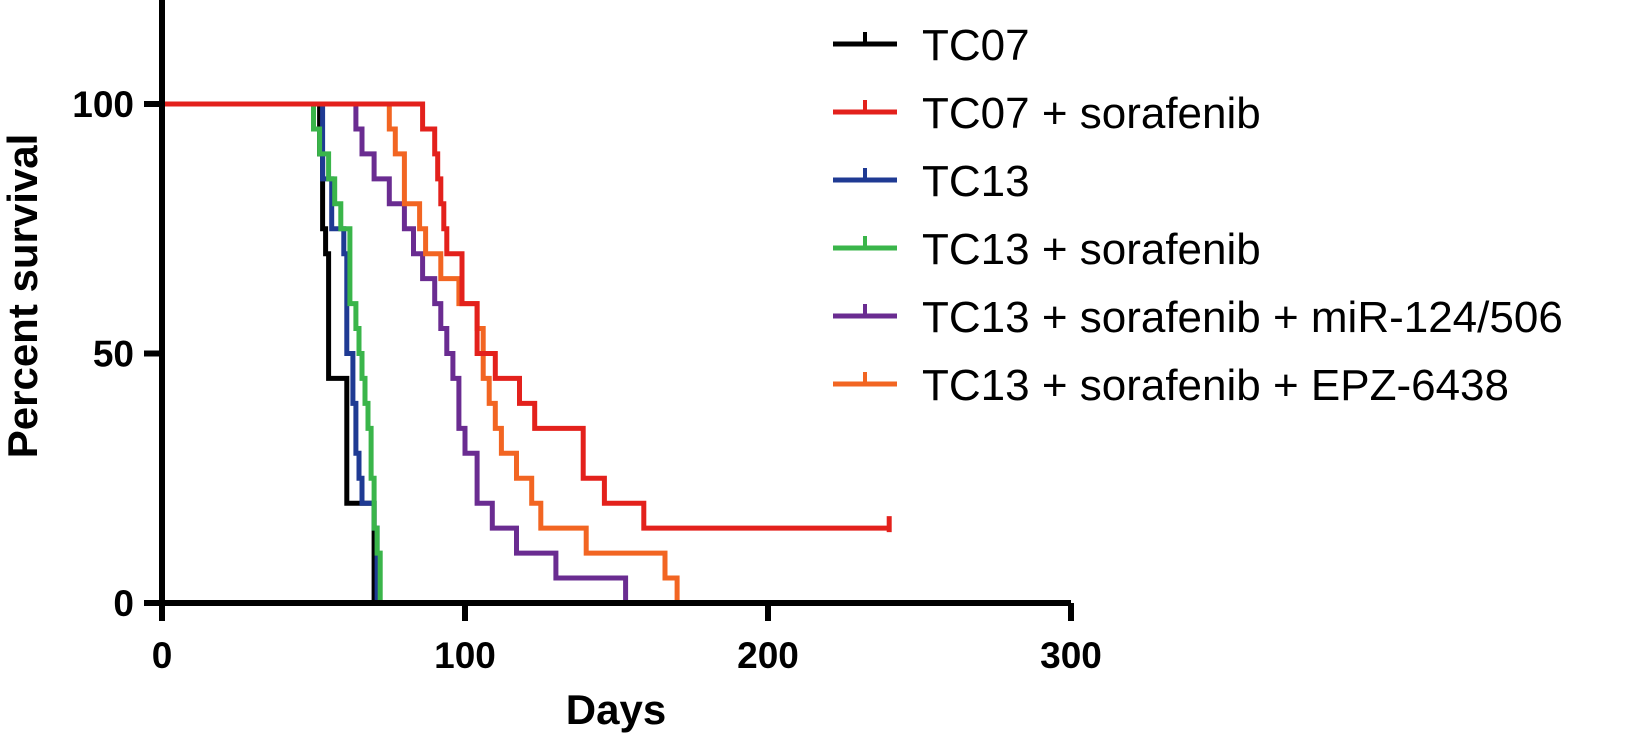 The width and height of the screenshot is (1639, 736). What do you see at coordinates (465, 655) in the screenshot?
I see `x-tick-label-1: 100` at bounding box center [465, 655].